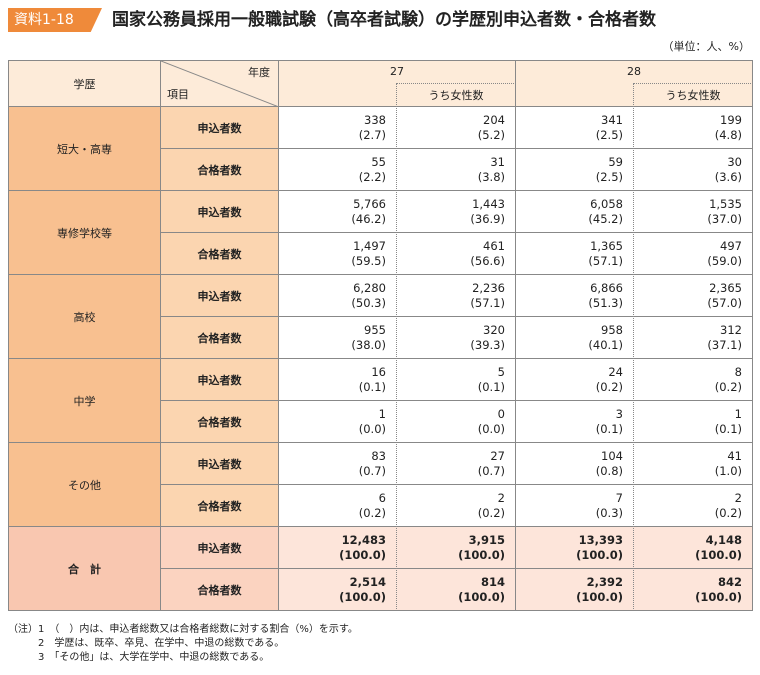 The width and height of the screenshot is (760, 675). What do you see at coordinates (609, 512) in the screenshot?
I see `share-text: (0.3)` at bounding box center [609, 512].